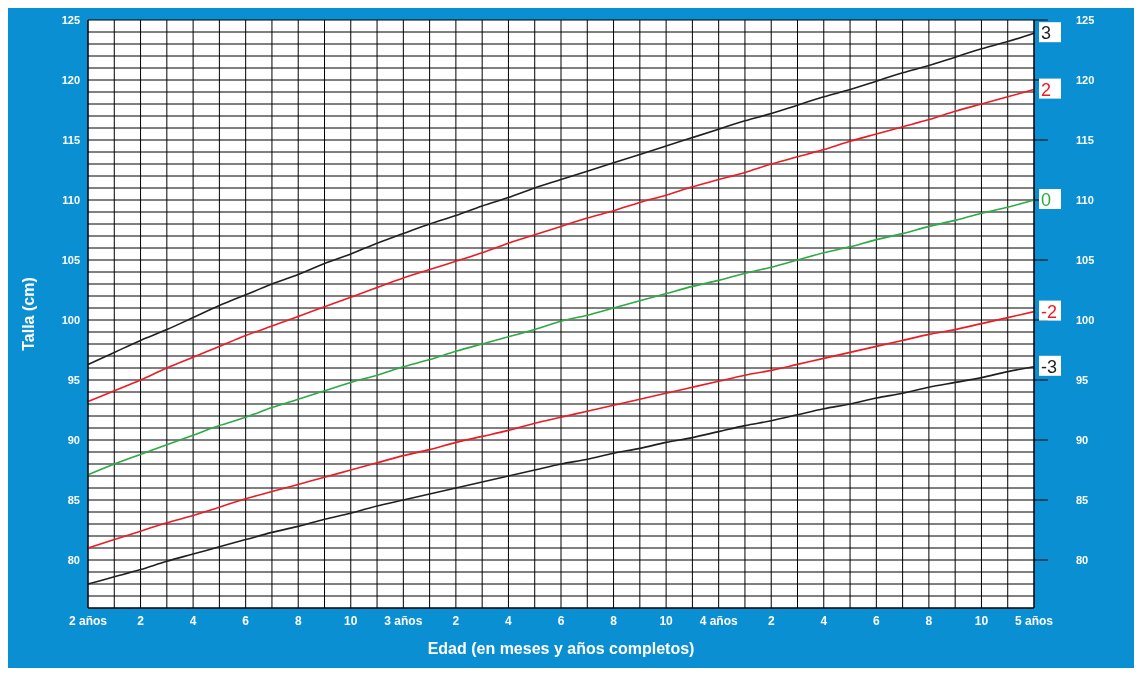  Describe the element at coordinates (70, 19) in the screenshot. I see `y-tick-label: 125` at that location.